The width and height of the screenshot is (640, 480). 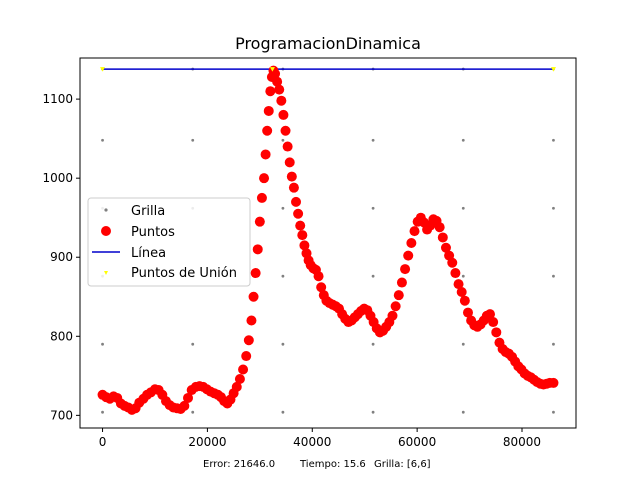 What do you see at coordinates (312, 442) in the screenshot?
I see `x-tick-label: 40000` at bounding box center [312, 442].